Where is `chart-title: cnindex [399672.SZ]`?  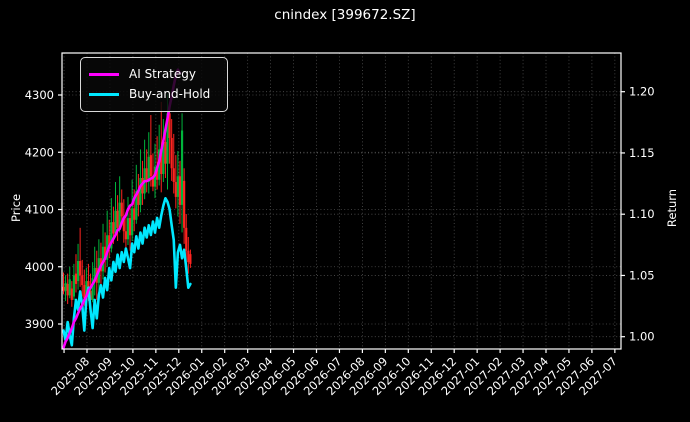 chart-title: cnindex [399672.SZ] is located at coordinates (345, 15).